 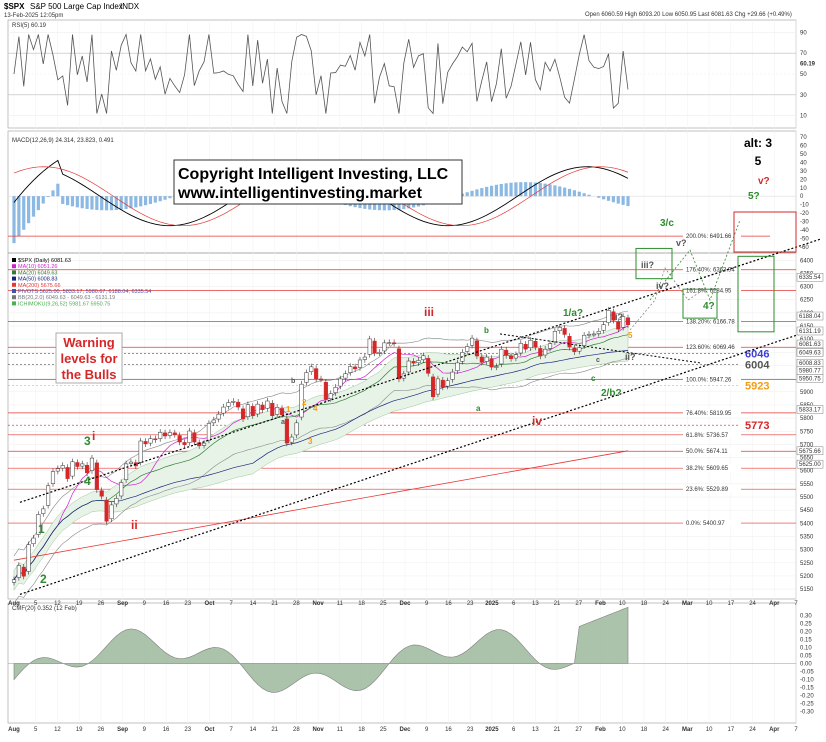 What do you see at coordinates (803, 54) in the screenshot?
I see `rsi-tick: 70` at bounding box center [803, 54].